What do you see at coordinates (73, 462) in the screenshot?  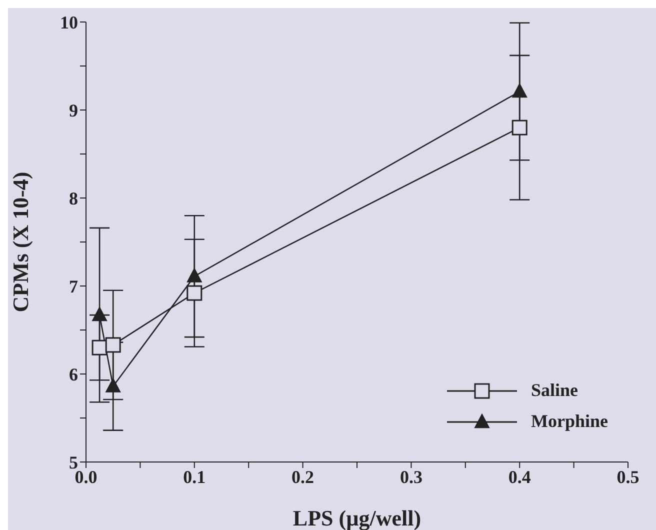 I see `y-tick-label: 5` at bounding box center [73, 462].